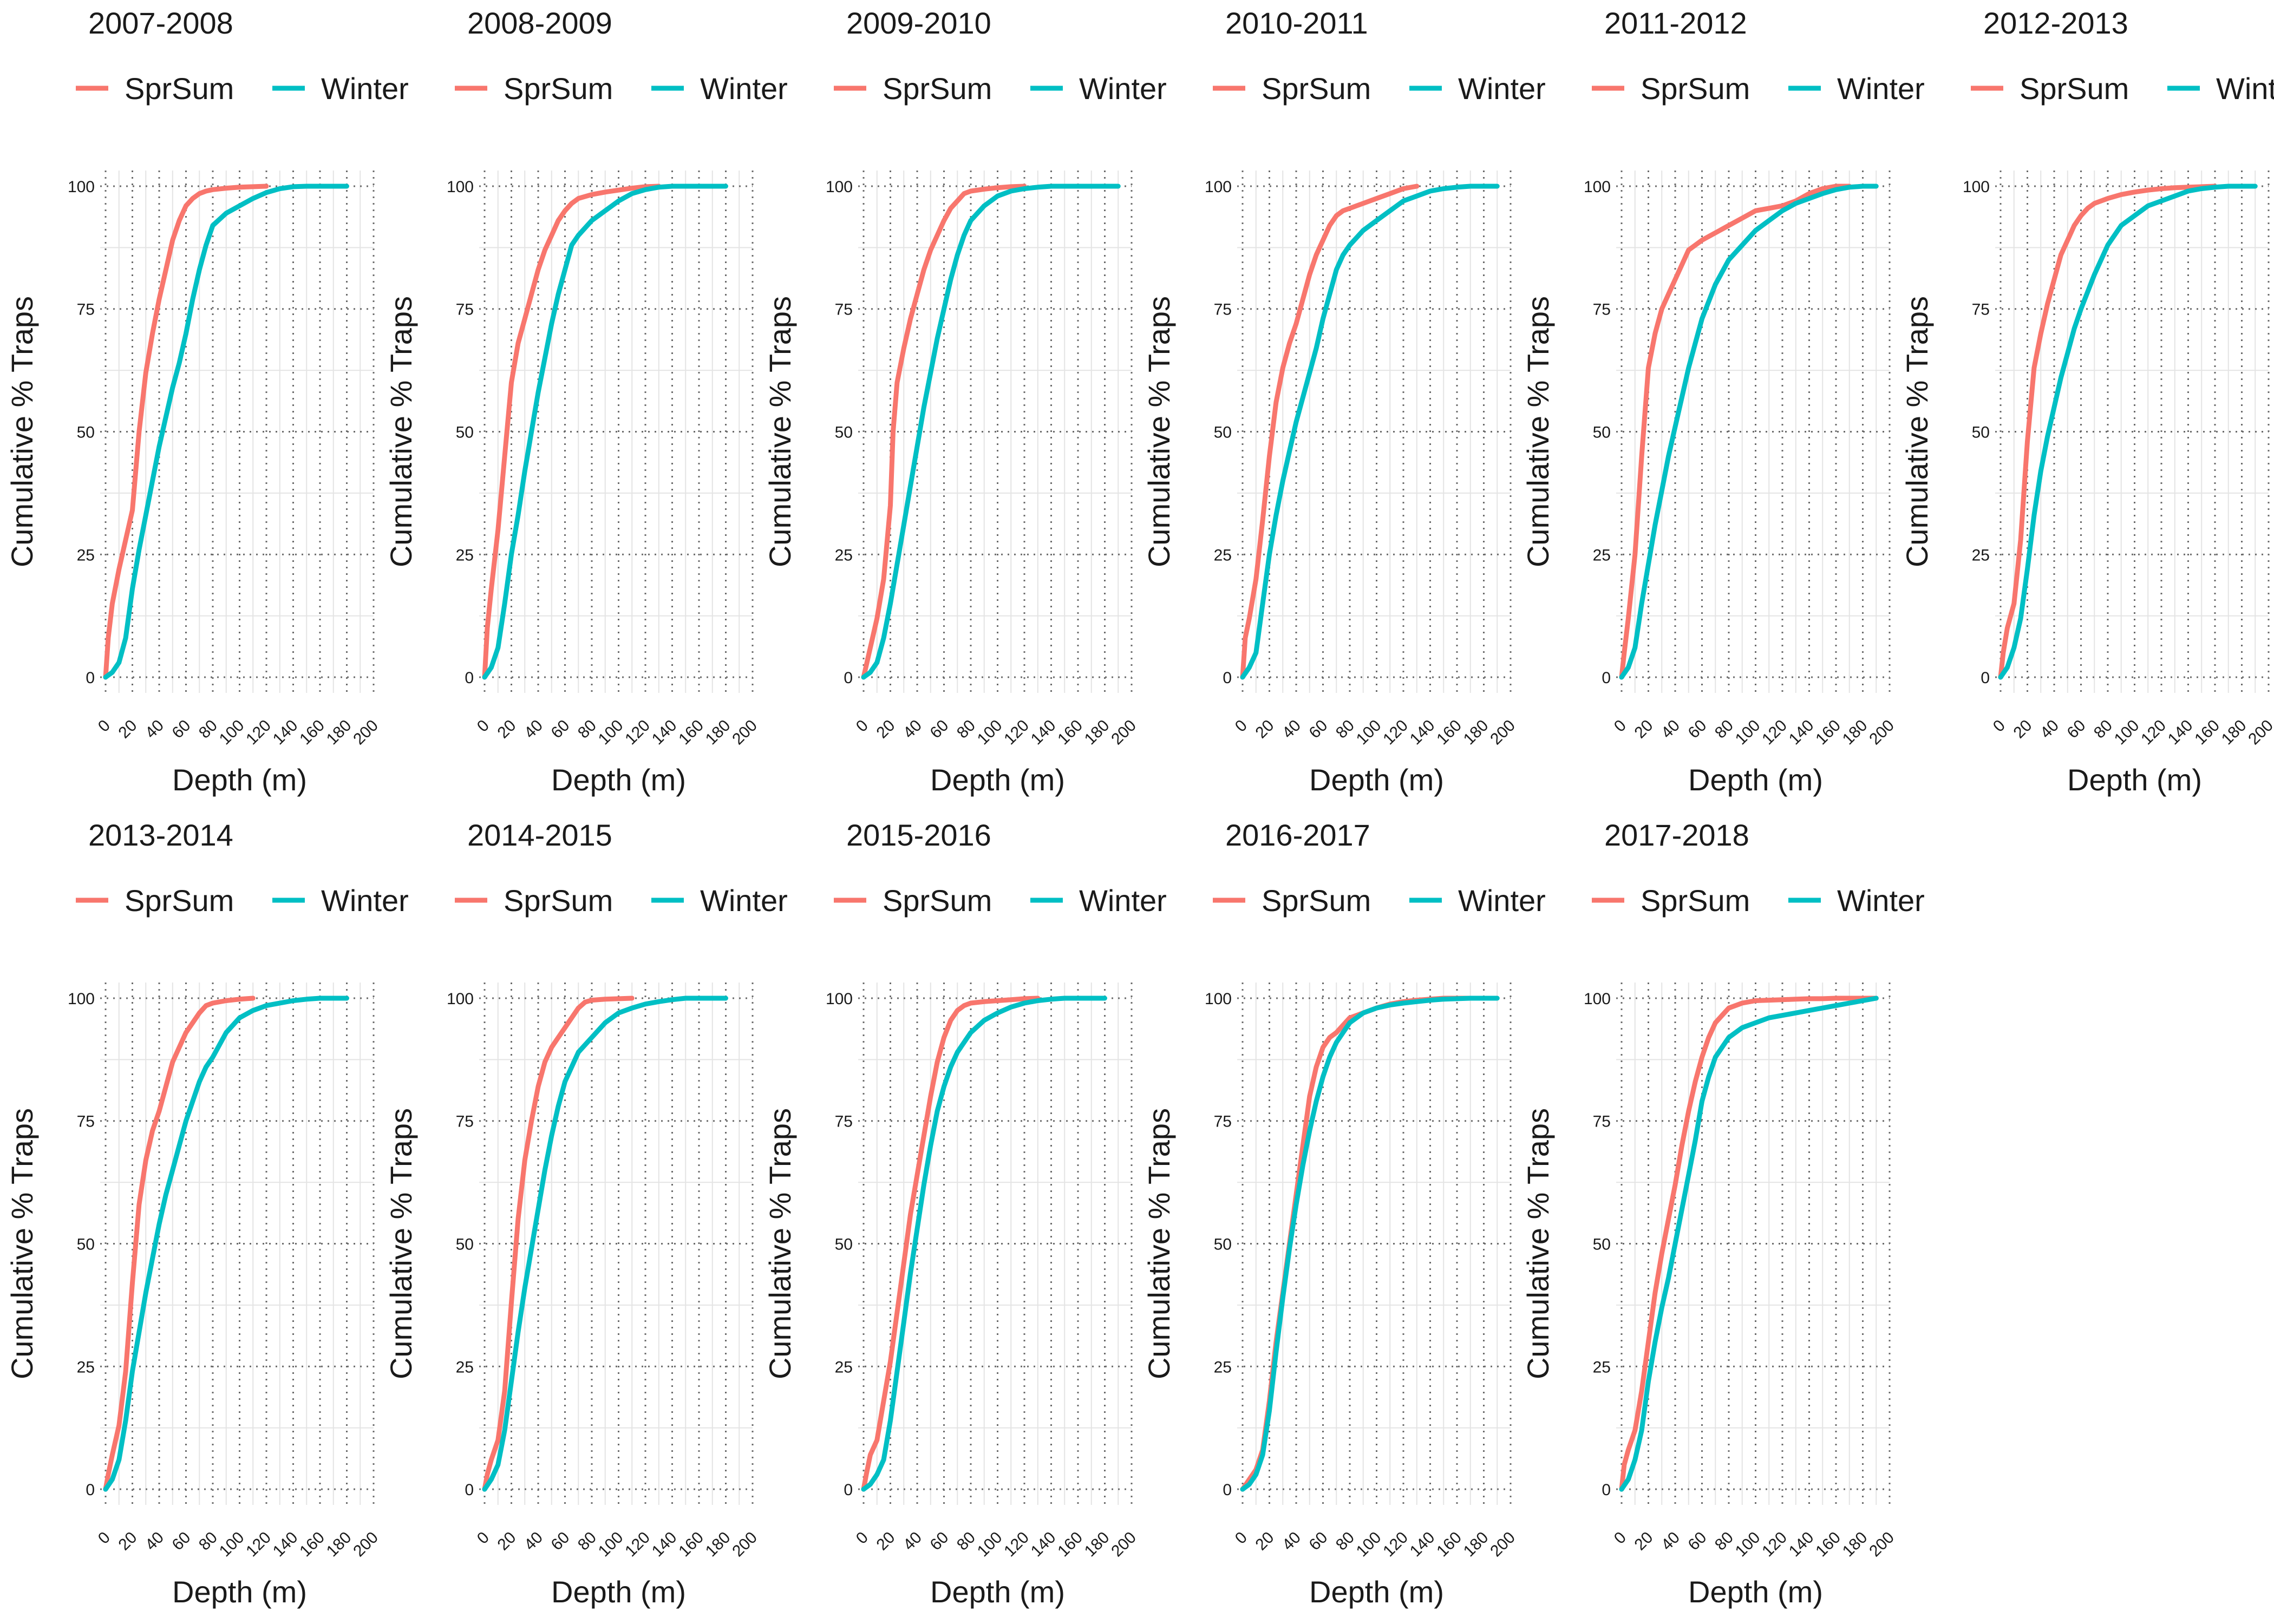 This screenshot has width=2274, height=1624. Describe the element at coordinates (161, 23) in the screenshot. I see `facet-title: 2007-2008` at that location.